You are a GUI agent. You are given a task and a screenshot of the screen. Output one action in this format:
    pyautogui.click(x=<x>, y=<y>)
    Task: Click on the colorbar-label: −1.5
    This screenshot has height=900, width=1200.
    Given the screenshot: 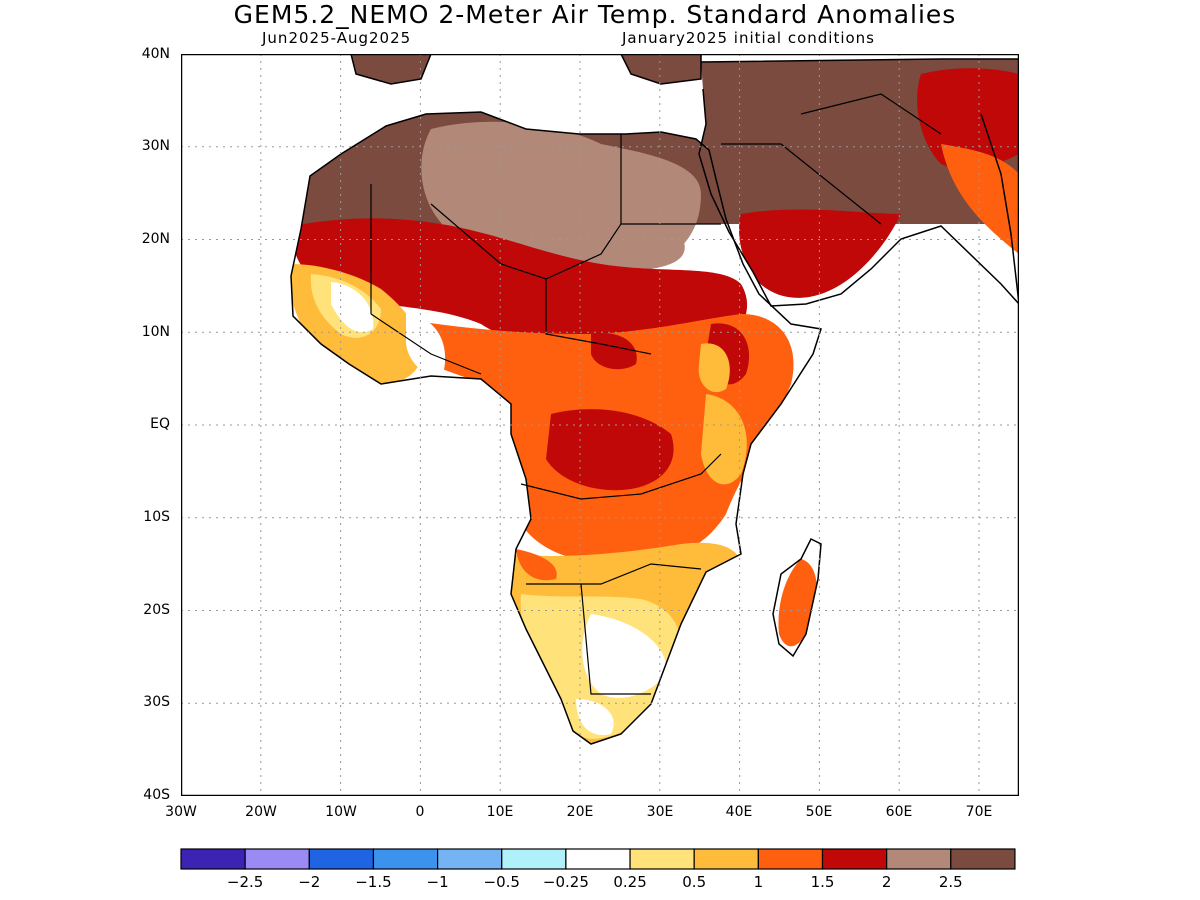 What is the action you would take?
    pyautogui.click(x=373, y=882)
    